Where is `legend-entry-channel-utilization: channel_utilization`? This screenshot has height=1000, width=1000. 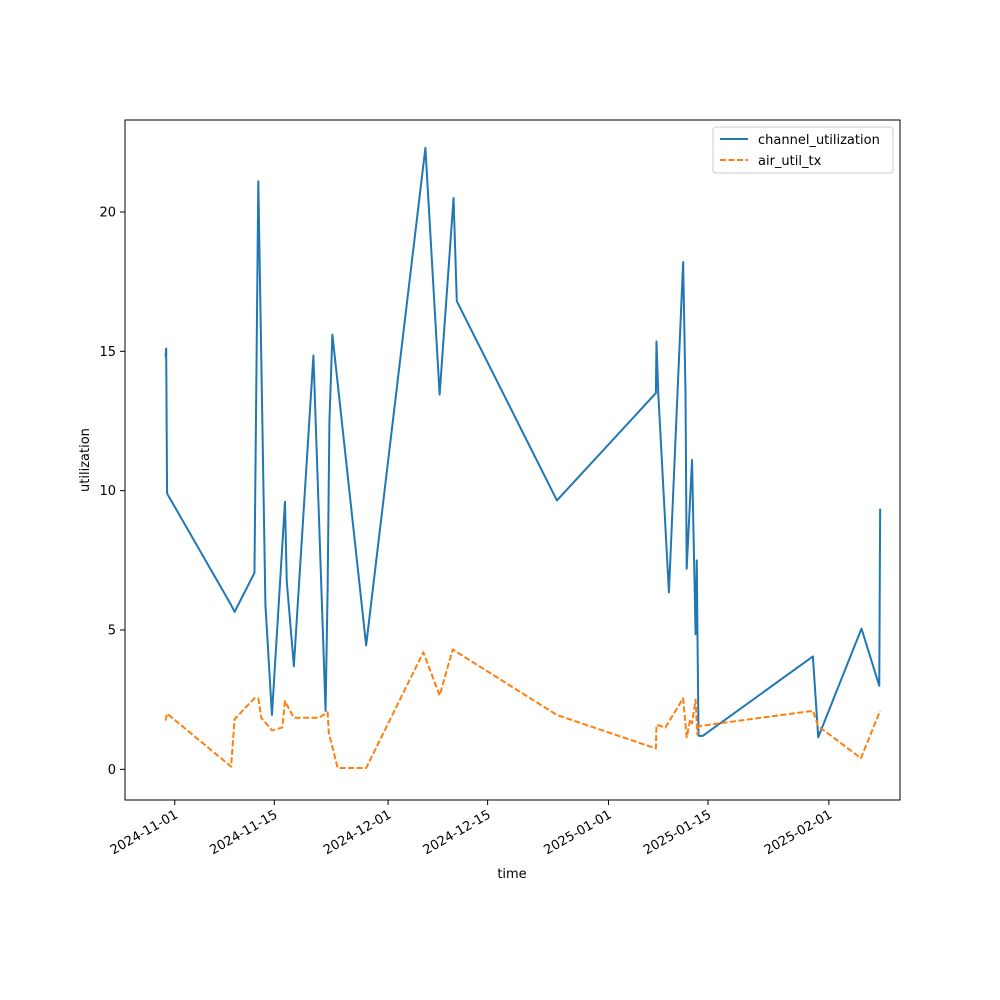
legend-entry-channel-utilization: channel_utilization is located at coordinates (819, 140).